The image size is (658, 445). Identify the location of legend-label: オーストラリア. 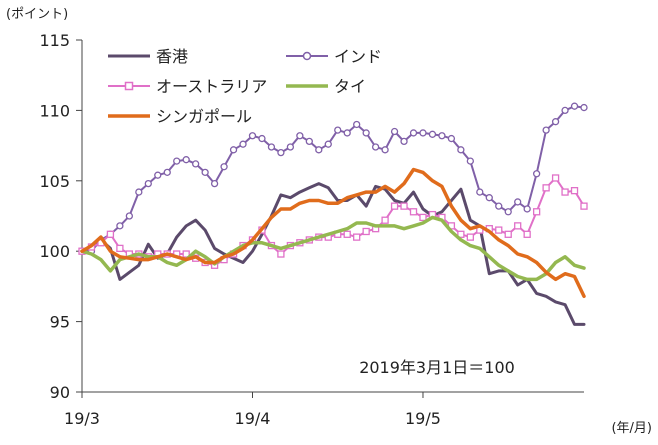
(211, 86).